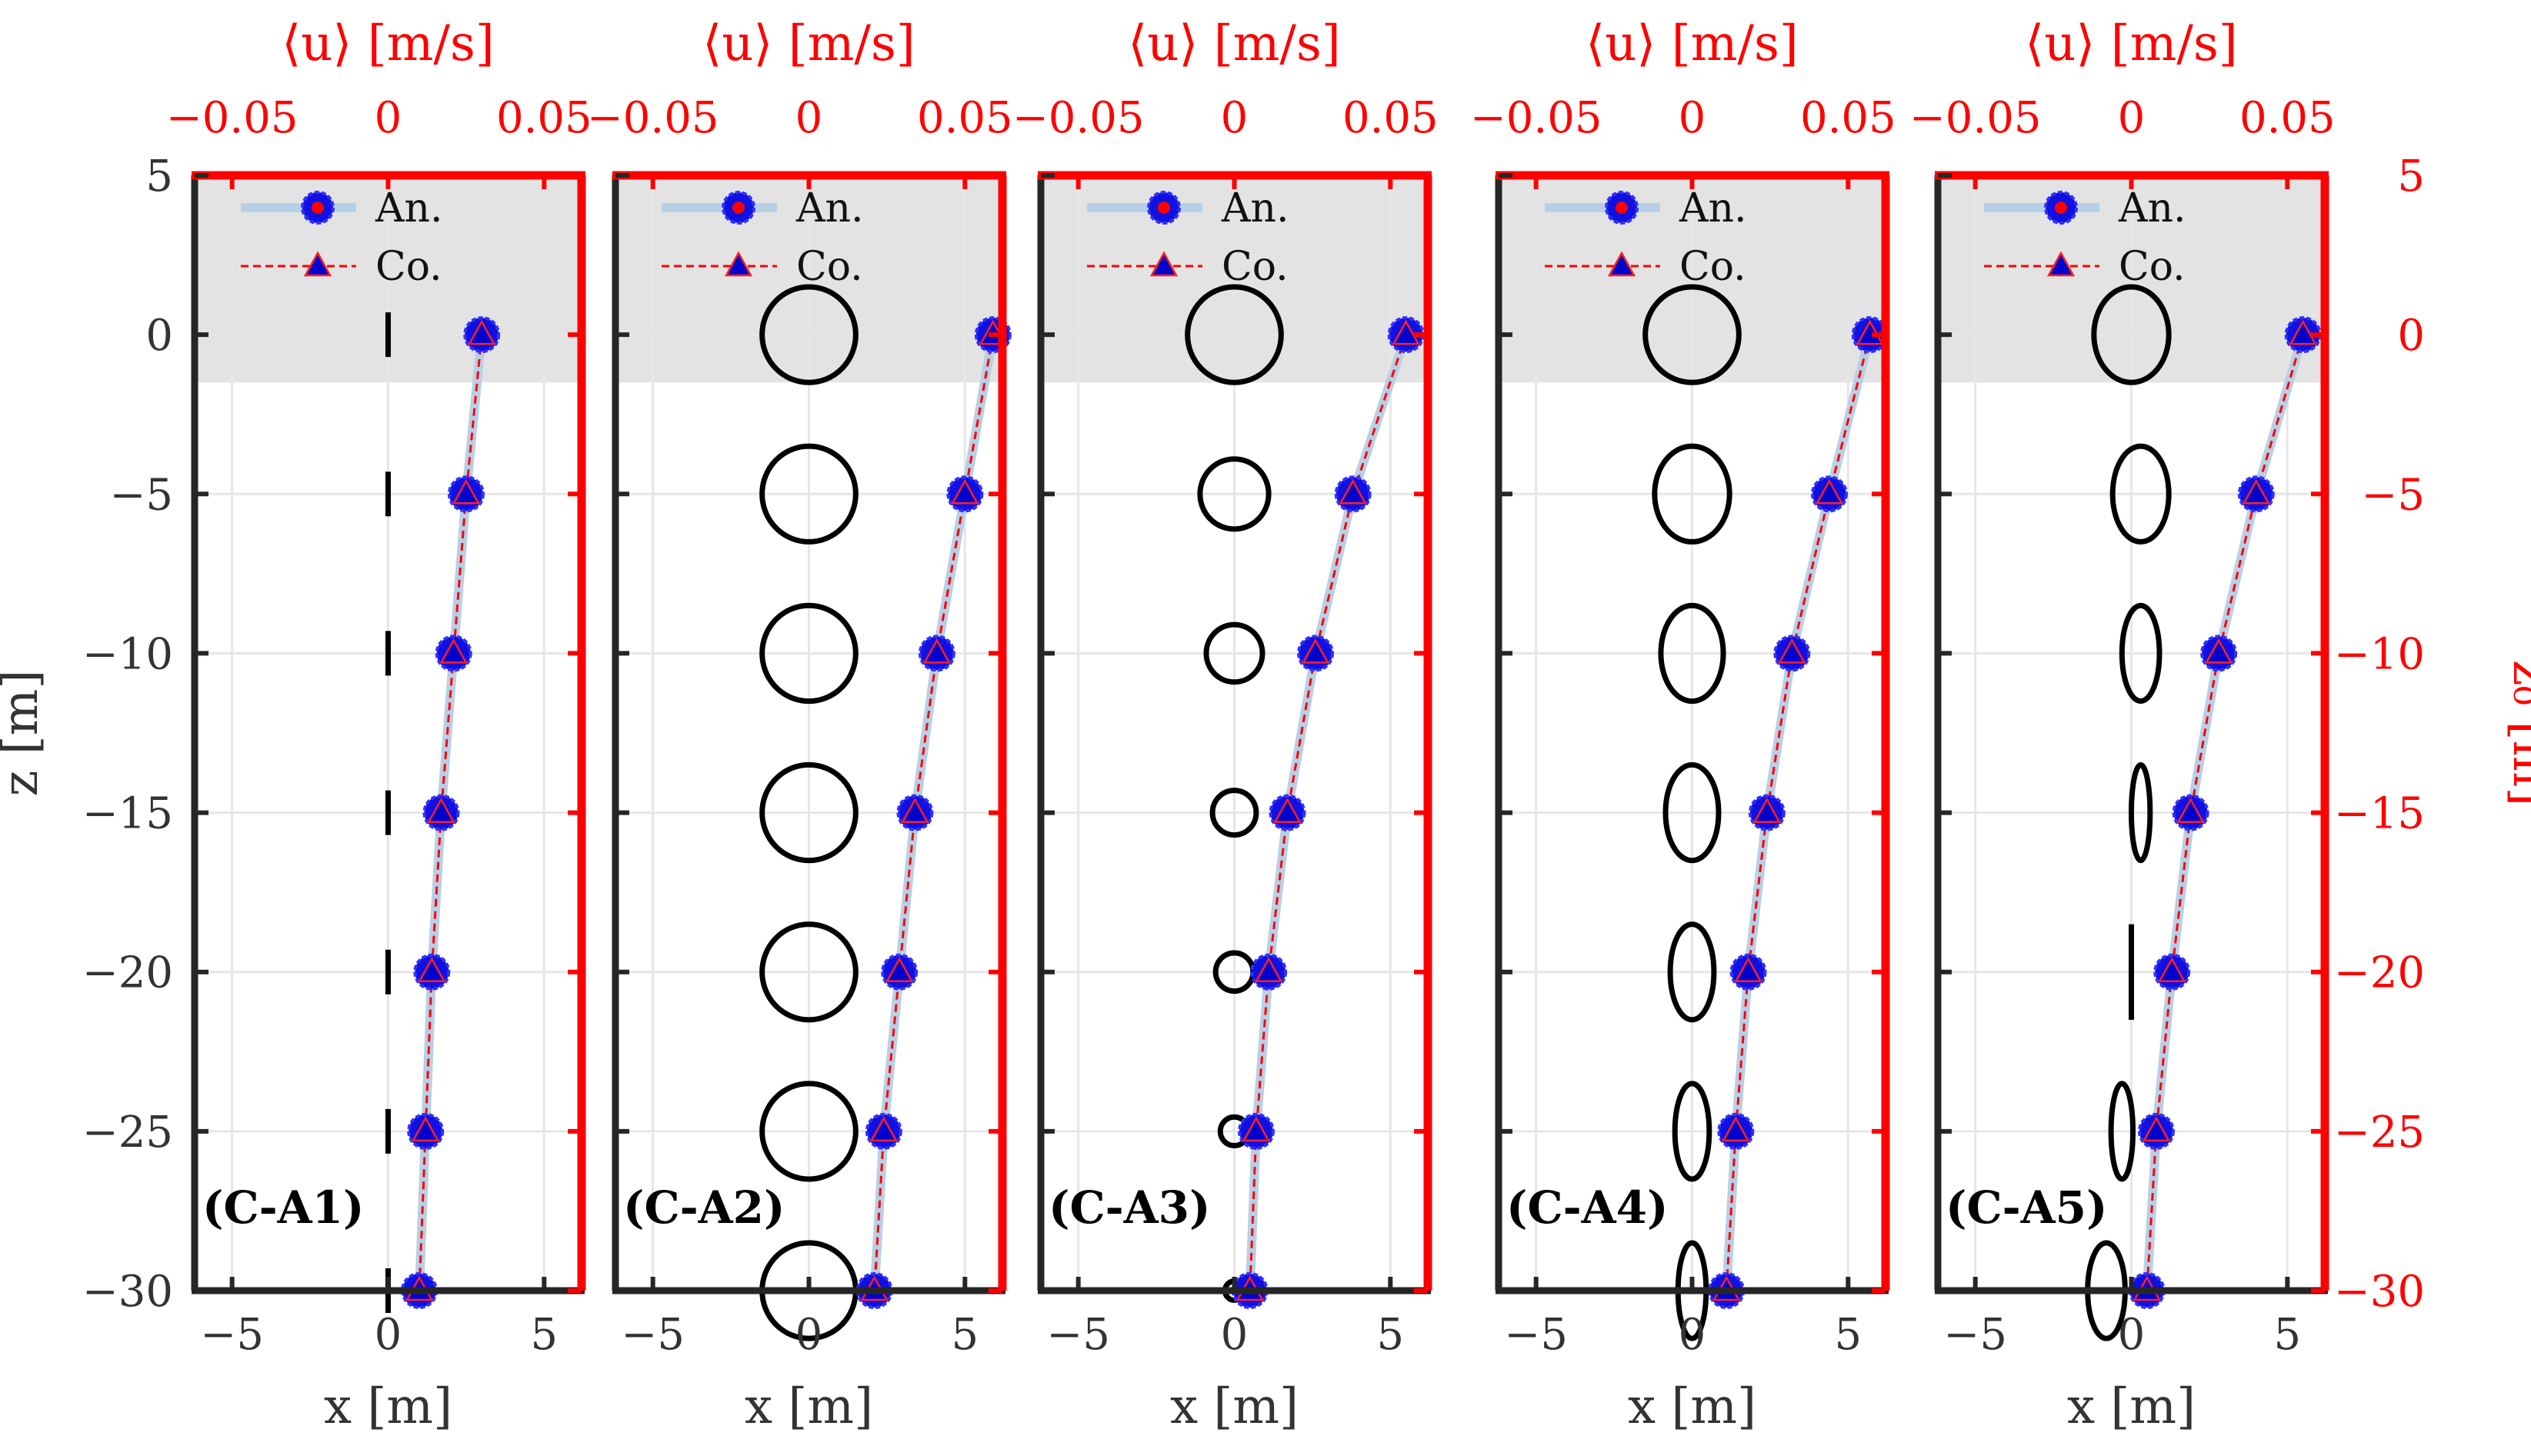 The width and height of the screenshot is (2531, 1456). I want to click on z0-tick-label: −15, so click(2379, 814).